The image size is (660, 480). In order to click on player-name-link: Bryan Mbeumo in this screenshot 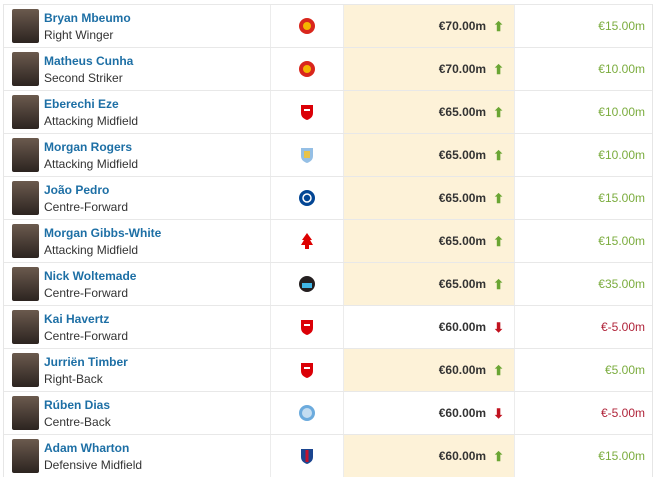, I will do `click(87, 18)`.